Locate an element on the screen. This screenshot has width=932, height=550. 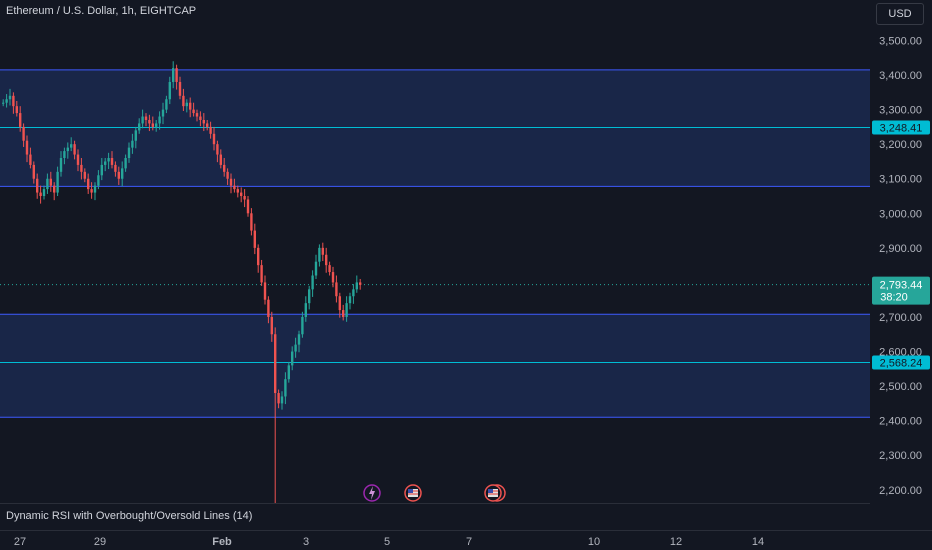
x-axis-tick: 29 is located at coordinates (100, 542).